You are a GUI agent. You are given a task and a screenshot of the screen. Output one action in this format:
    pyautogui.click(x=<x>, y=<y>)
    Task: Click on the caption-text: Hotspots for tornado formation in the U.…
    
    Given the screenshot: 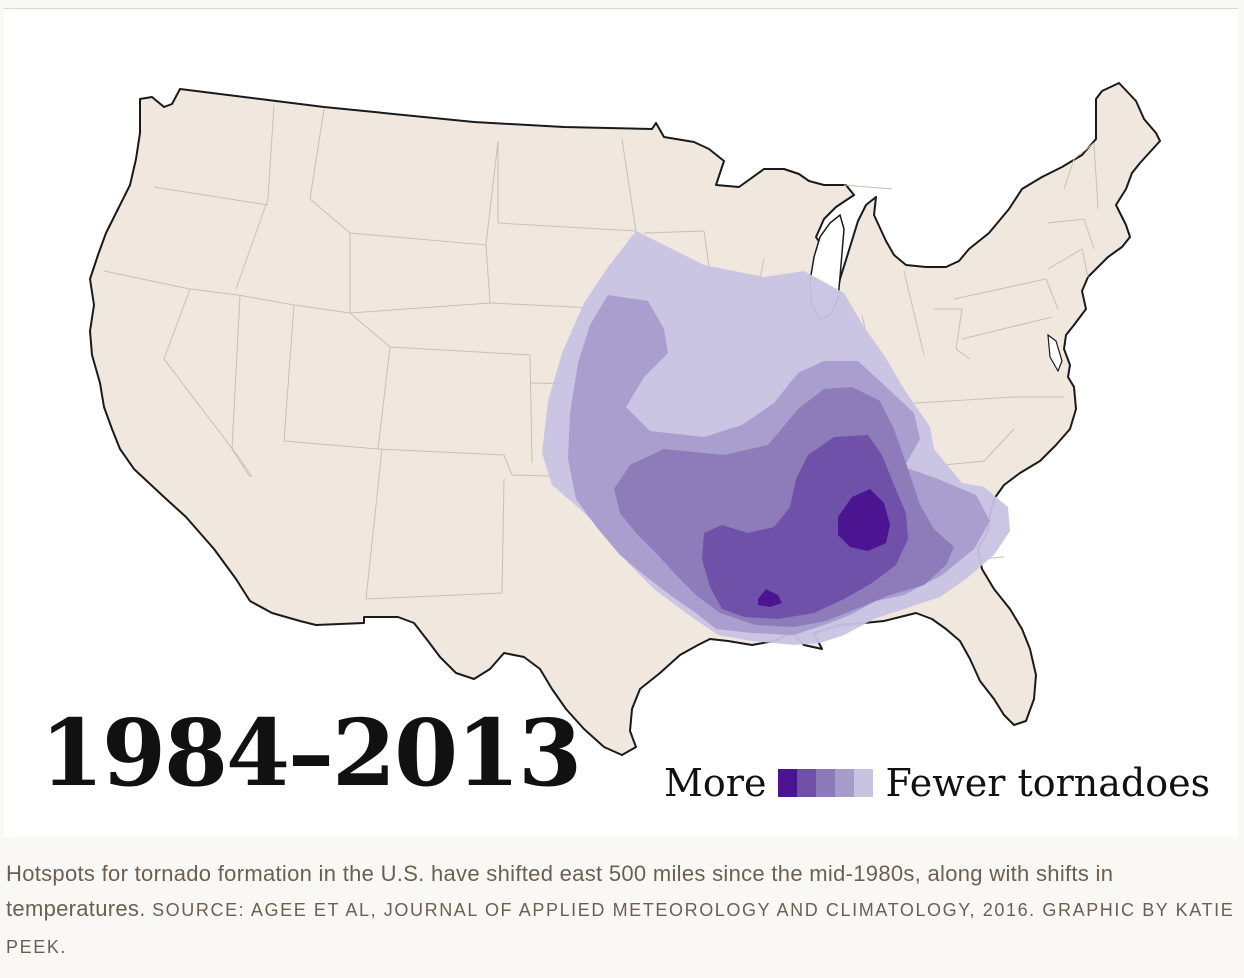 What is the action you would take?
    pyautogui.click(x=560, y=891)
    